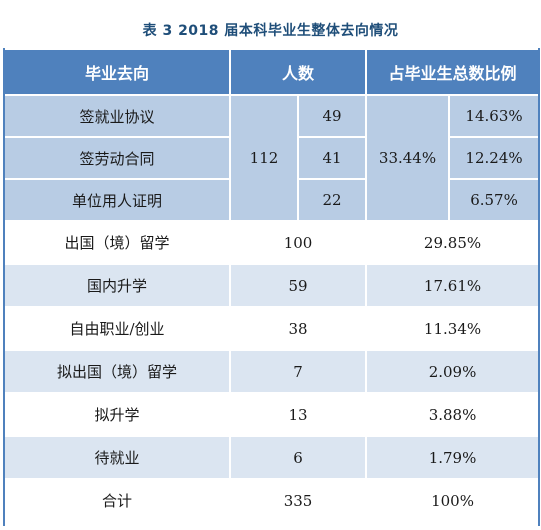 The width and height of the screenshot is (541, 530). I want to click on row-ratio: 1.79%, so click(453, 457).